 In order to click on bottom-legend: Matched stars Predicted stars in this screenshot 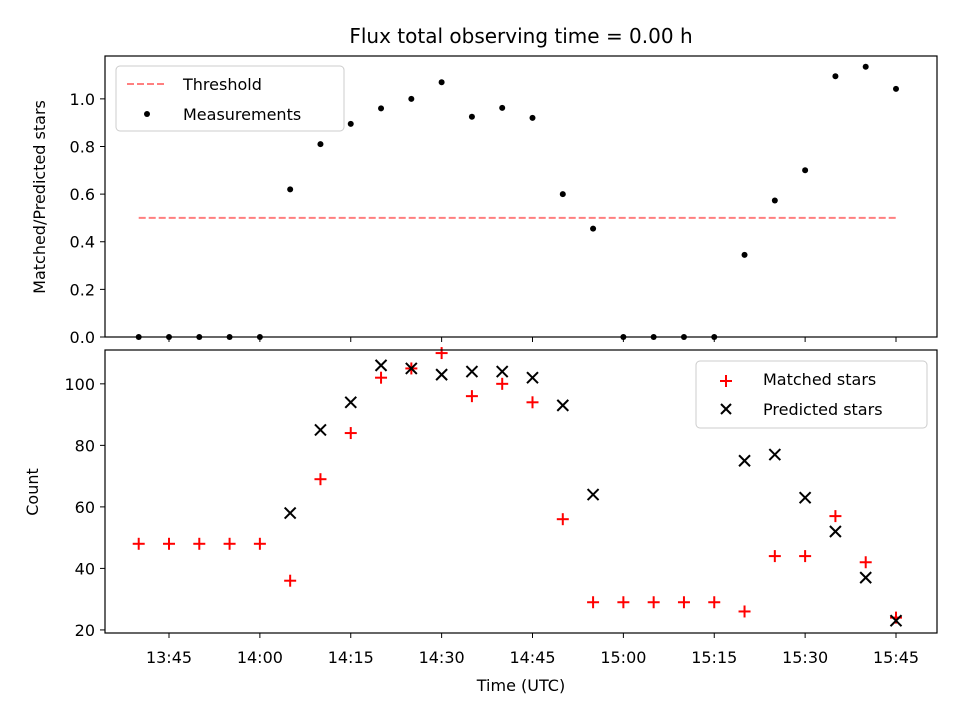, I will do `click(811, 394)`.